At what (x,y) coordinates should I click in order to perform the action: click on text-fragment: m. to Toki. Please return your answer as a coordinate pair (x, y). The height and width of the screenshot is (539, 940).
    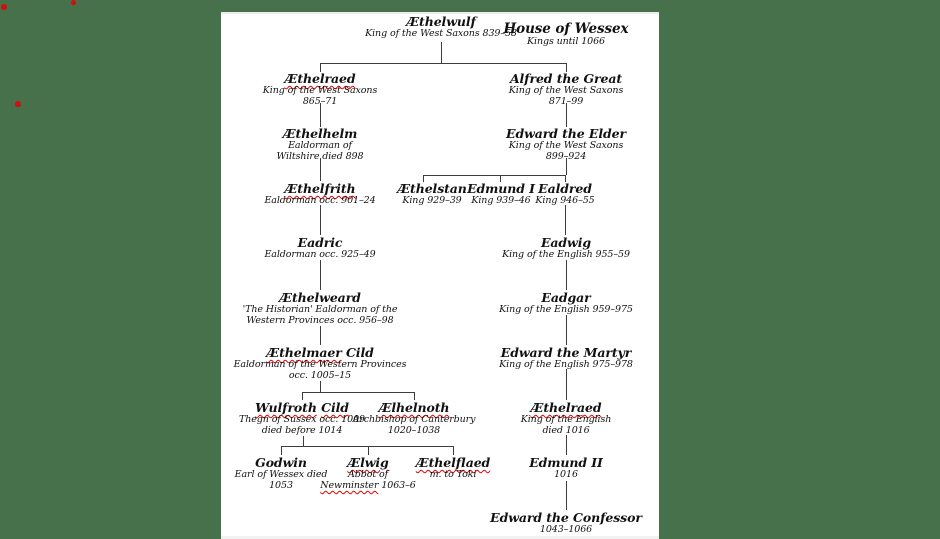
    Looking at the image, I should click on (453, 474).